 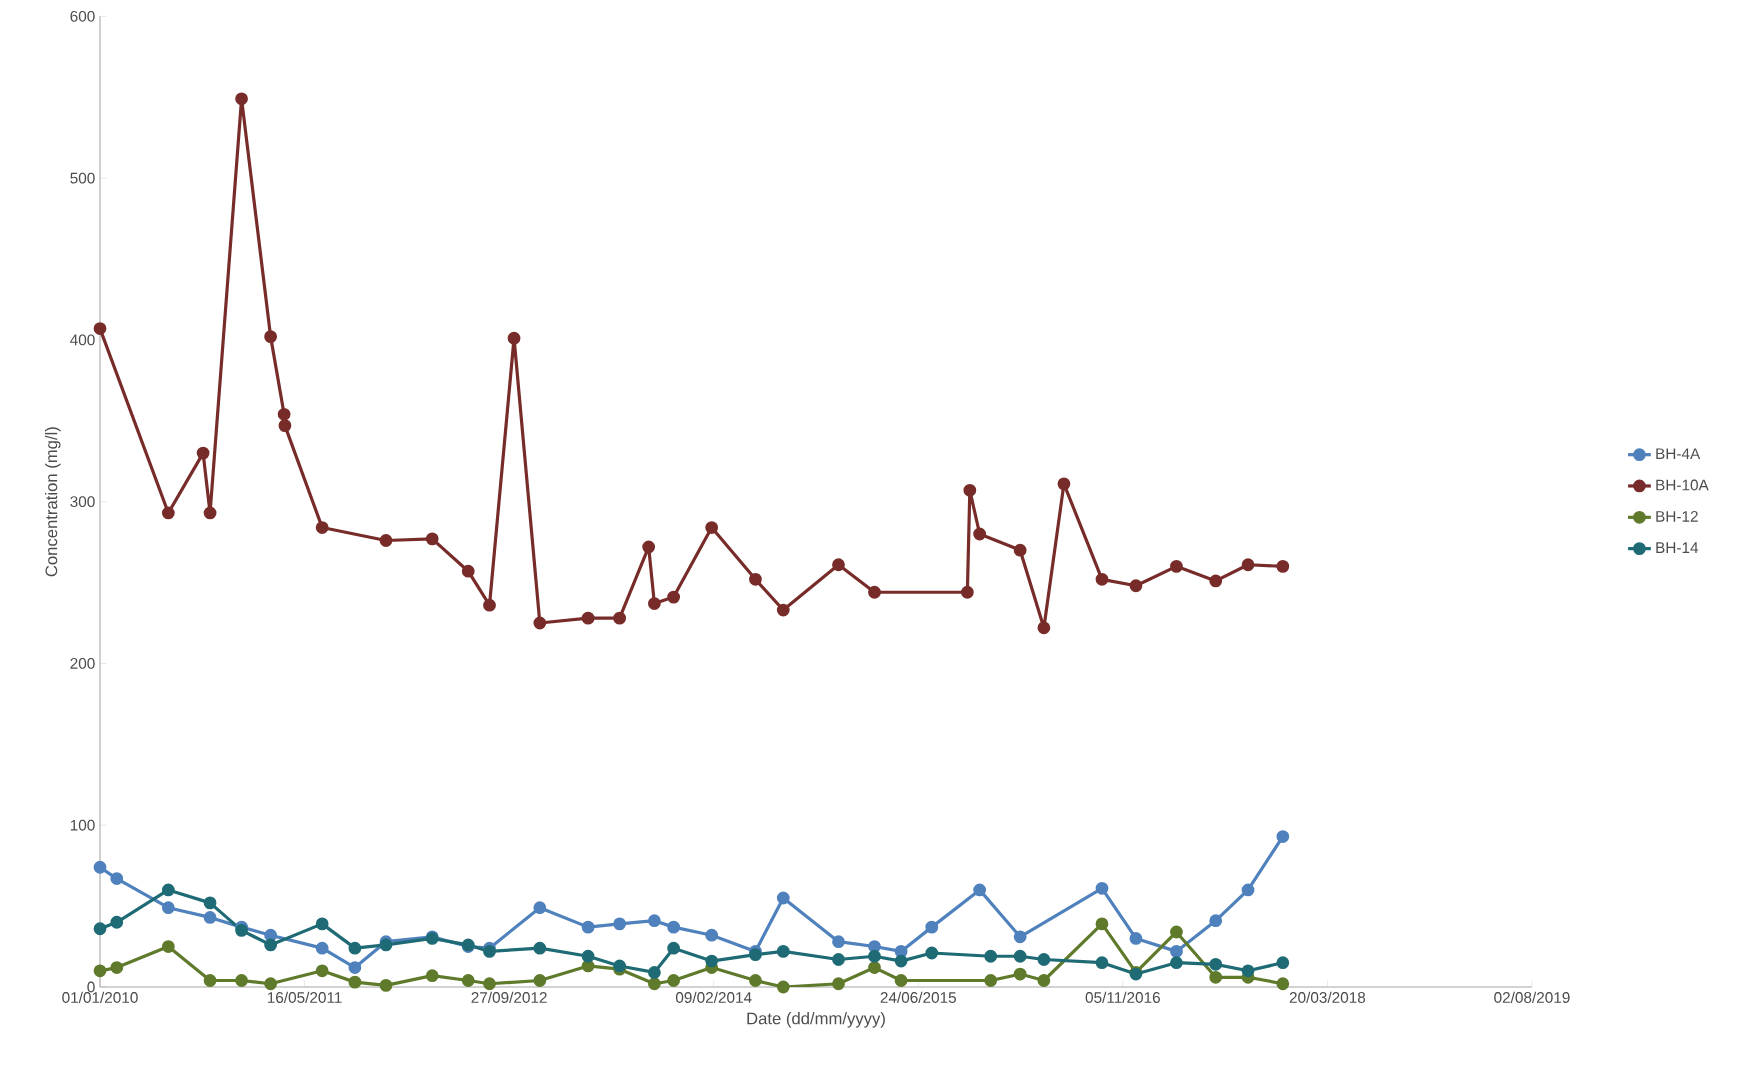 What do you see at coordinates (82, 502) in the screenshot?
I see `y-tick-label: 300` at bounding box center [82, 502].